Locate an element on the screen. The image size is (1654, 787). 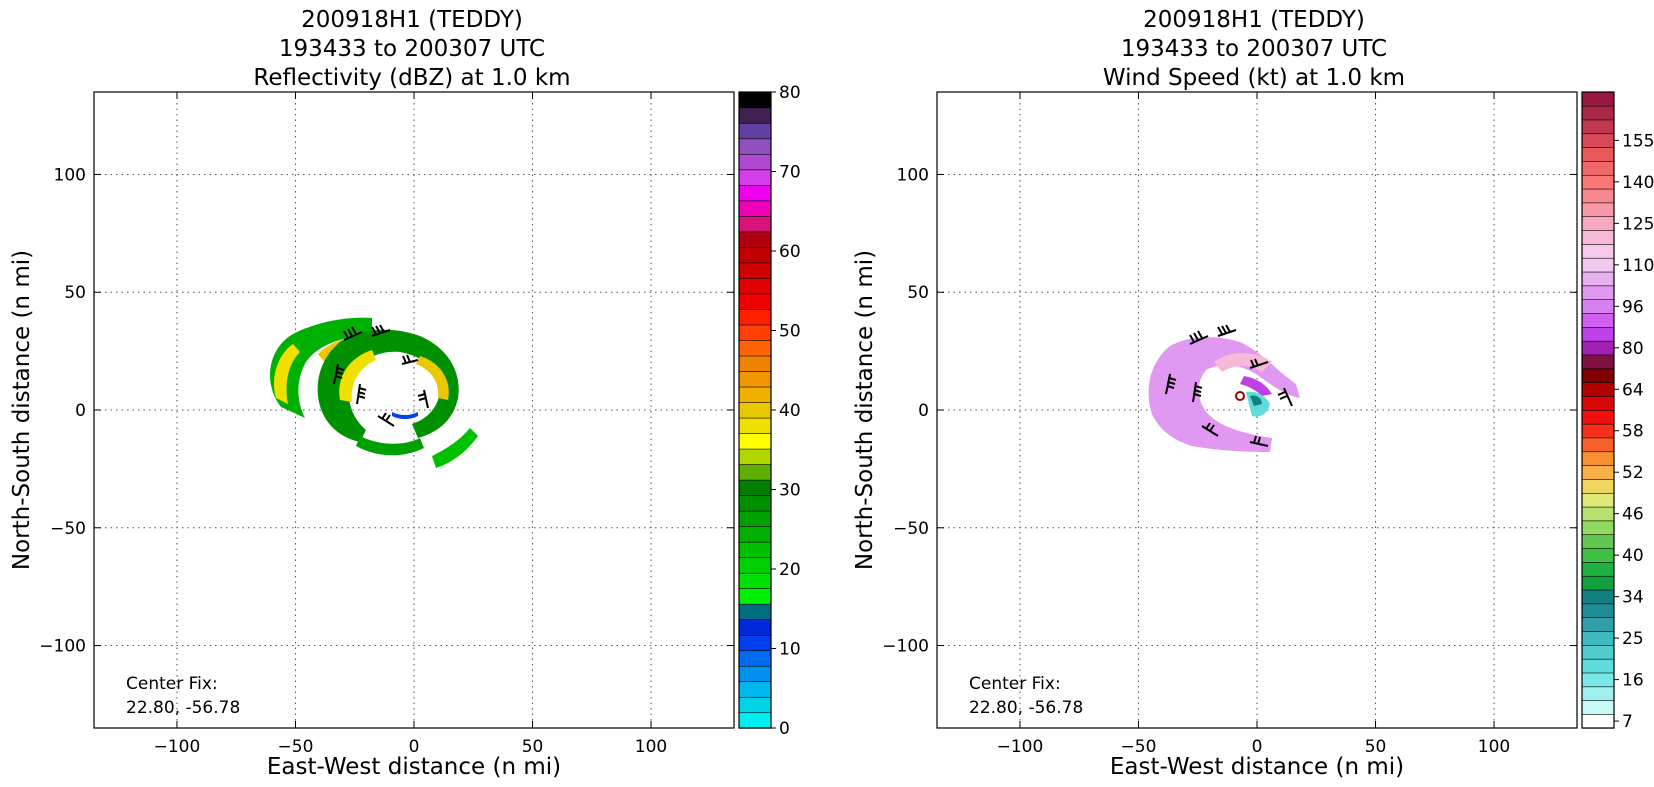
wind-field-main is located at coordinates (1224, 394).